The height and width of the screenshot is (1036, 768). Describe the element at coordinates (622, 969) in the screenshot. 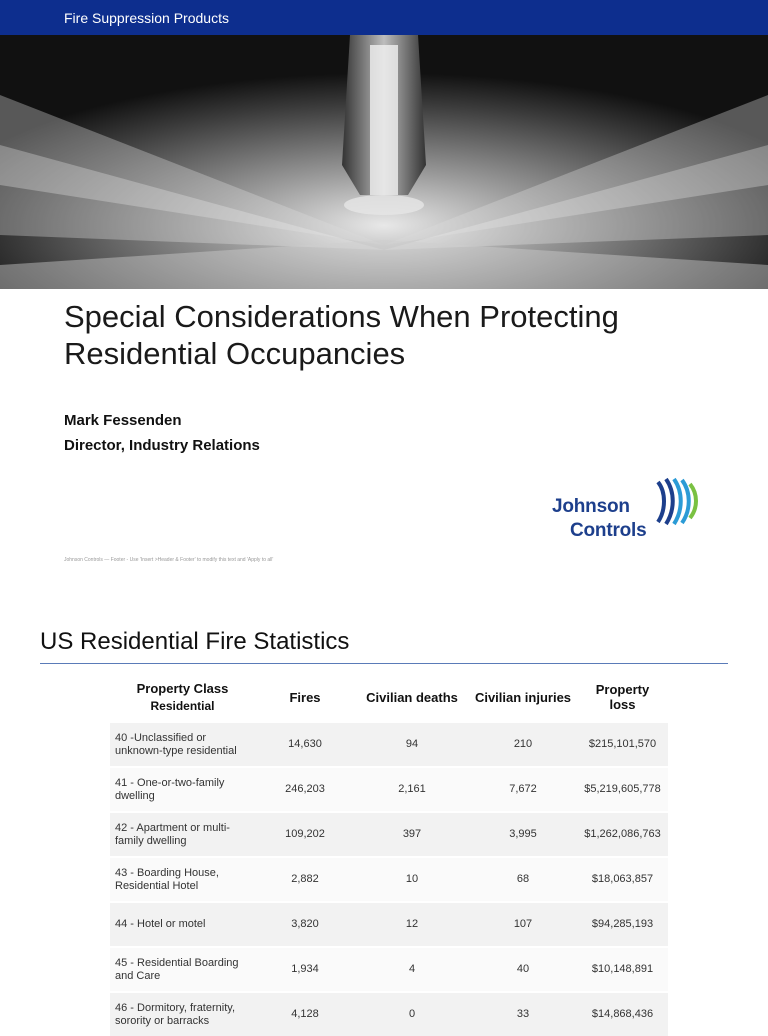

I see `cell-loss: $10,148,891` at that location.